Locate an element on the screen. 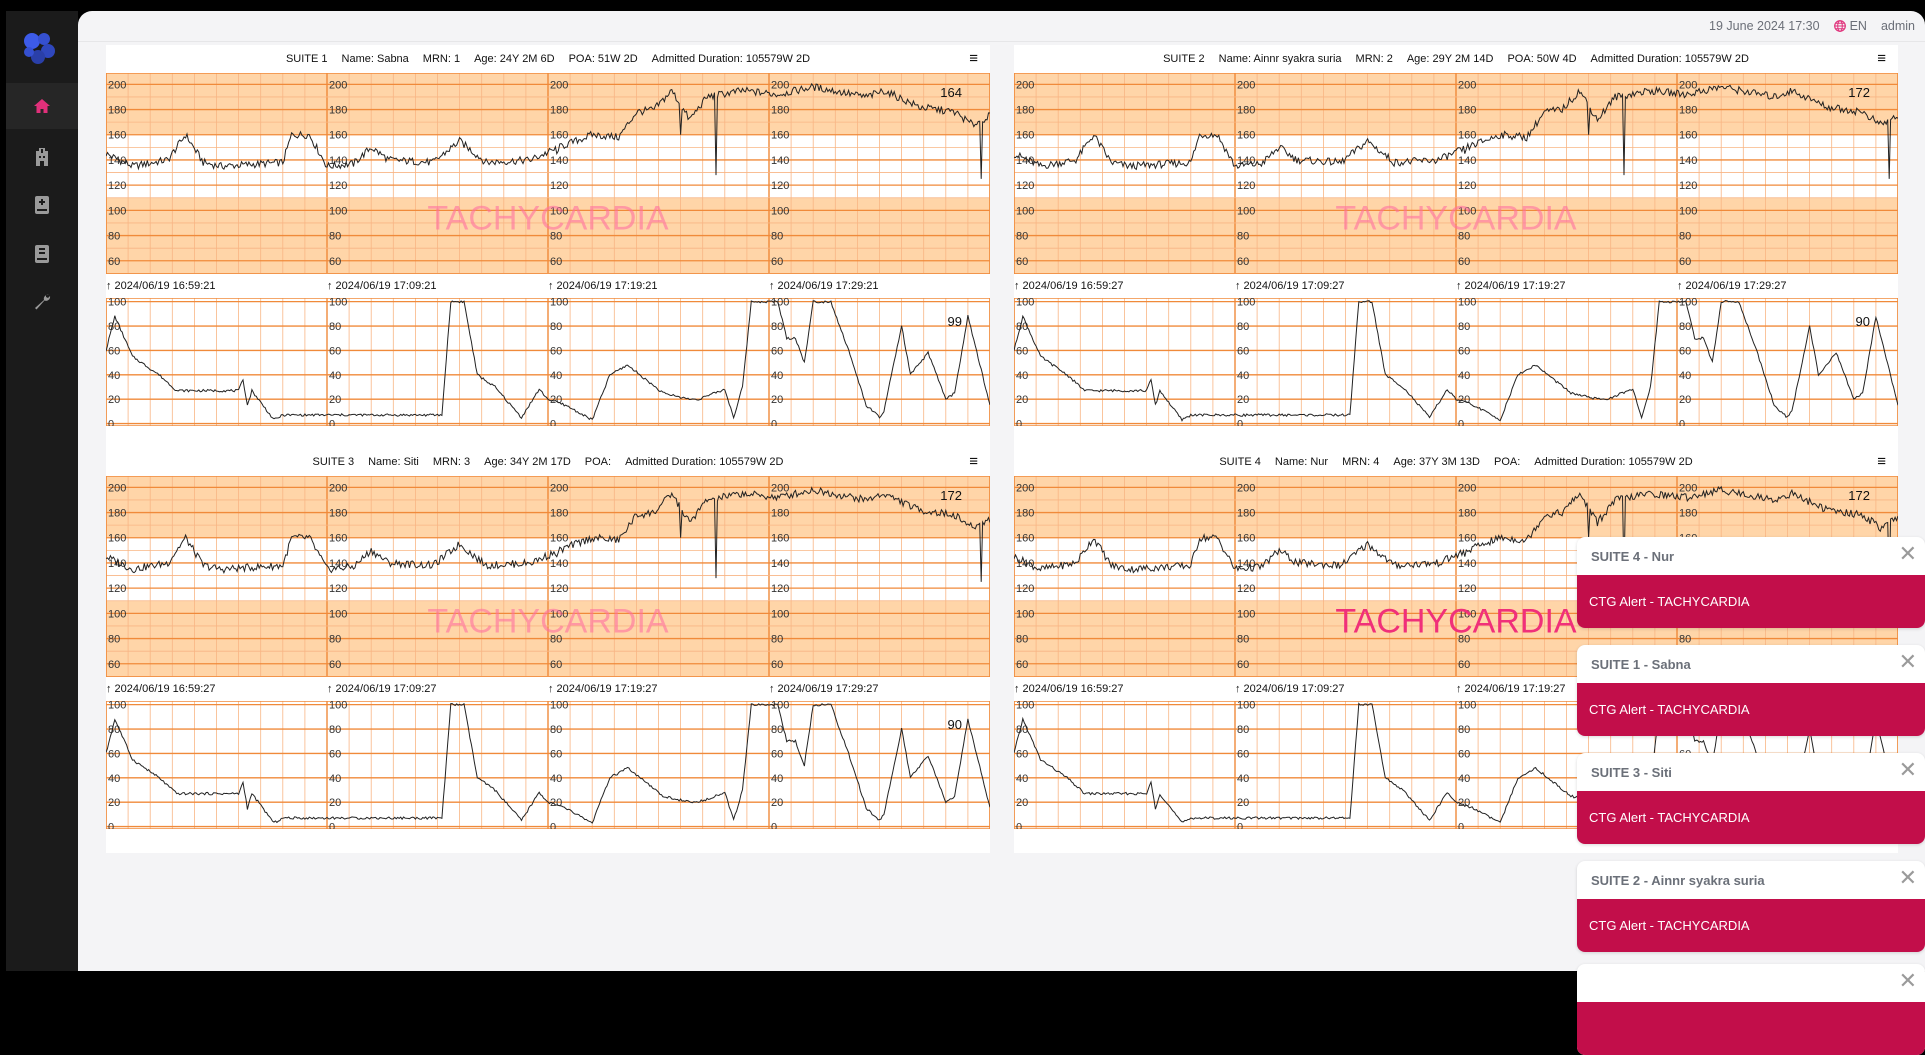 Image resolution: width=1925 pixels, height=1055 pixels. patient-name: Name: Siti is located at coordinates (393, 462).